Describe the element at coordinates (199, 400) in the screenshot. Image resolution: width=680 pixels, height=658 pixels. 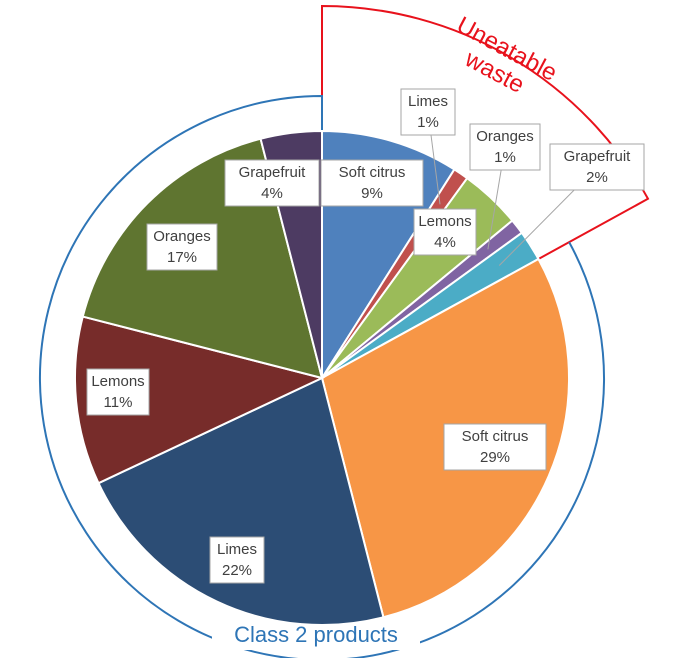
I see `pie-slice` at that location.